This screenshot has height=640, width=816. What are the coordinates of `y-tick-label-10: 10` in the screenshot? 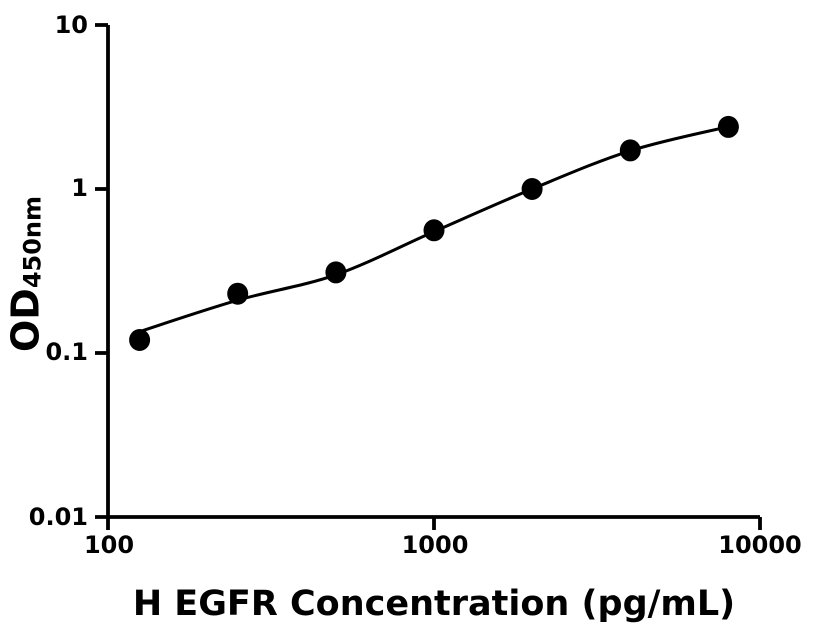 It's located at (71, 25).